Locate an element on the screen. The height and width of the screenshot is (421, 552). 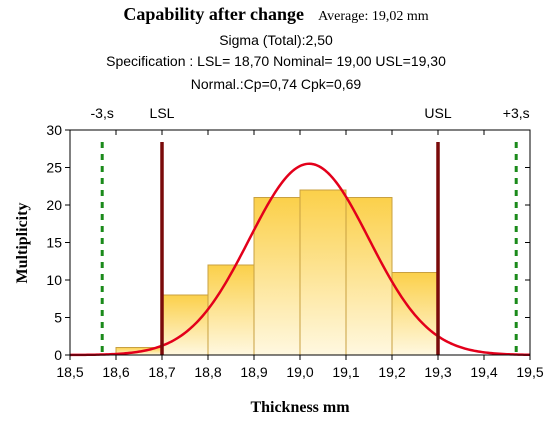
x-tick-label: 18,5 is located at coordinates (69, 372).